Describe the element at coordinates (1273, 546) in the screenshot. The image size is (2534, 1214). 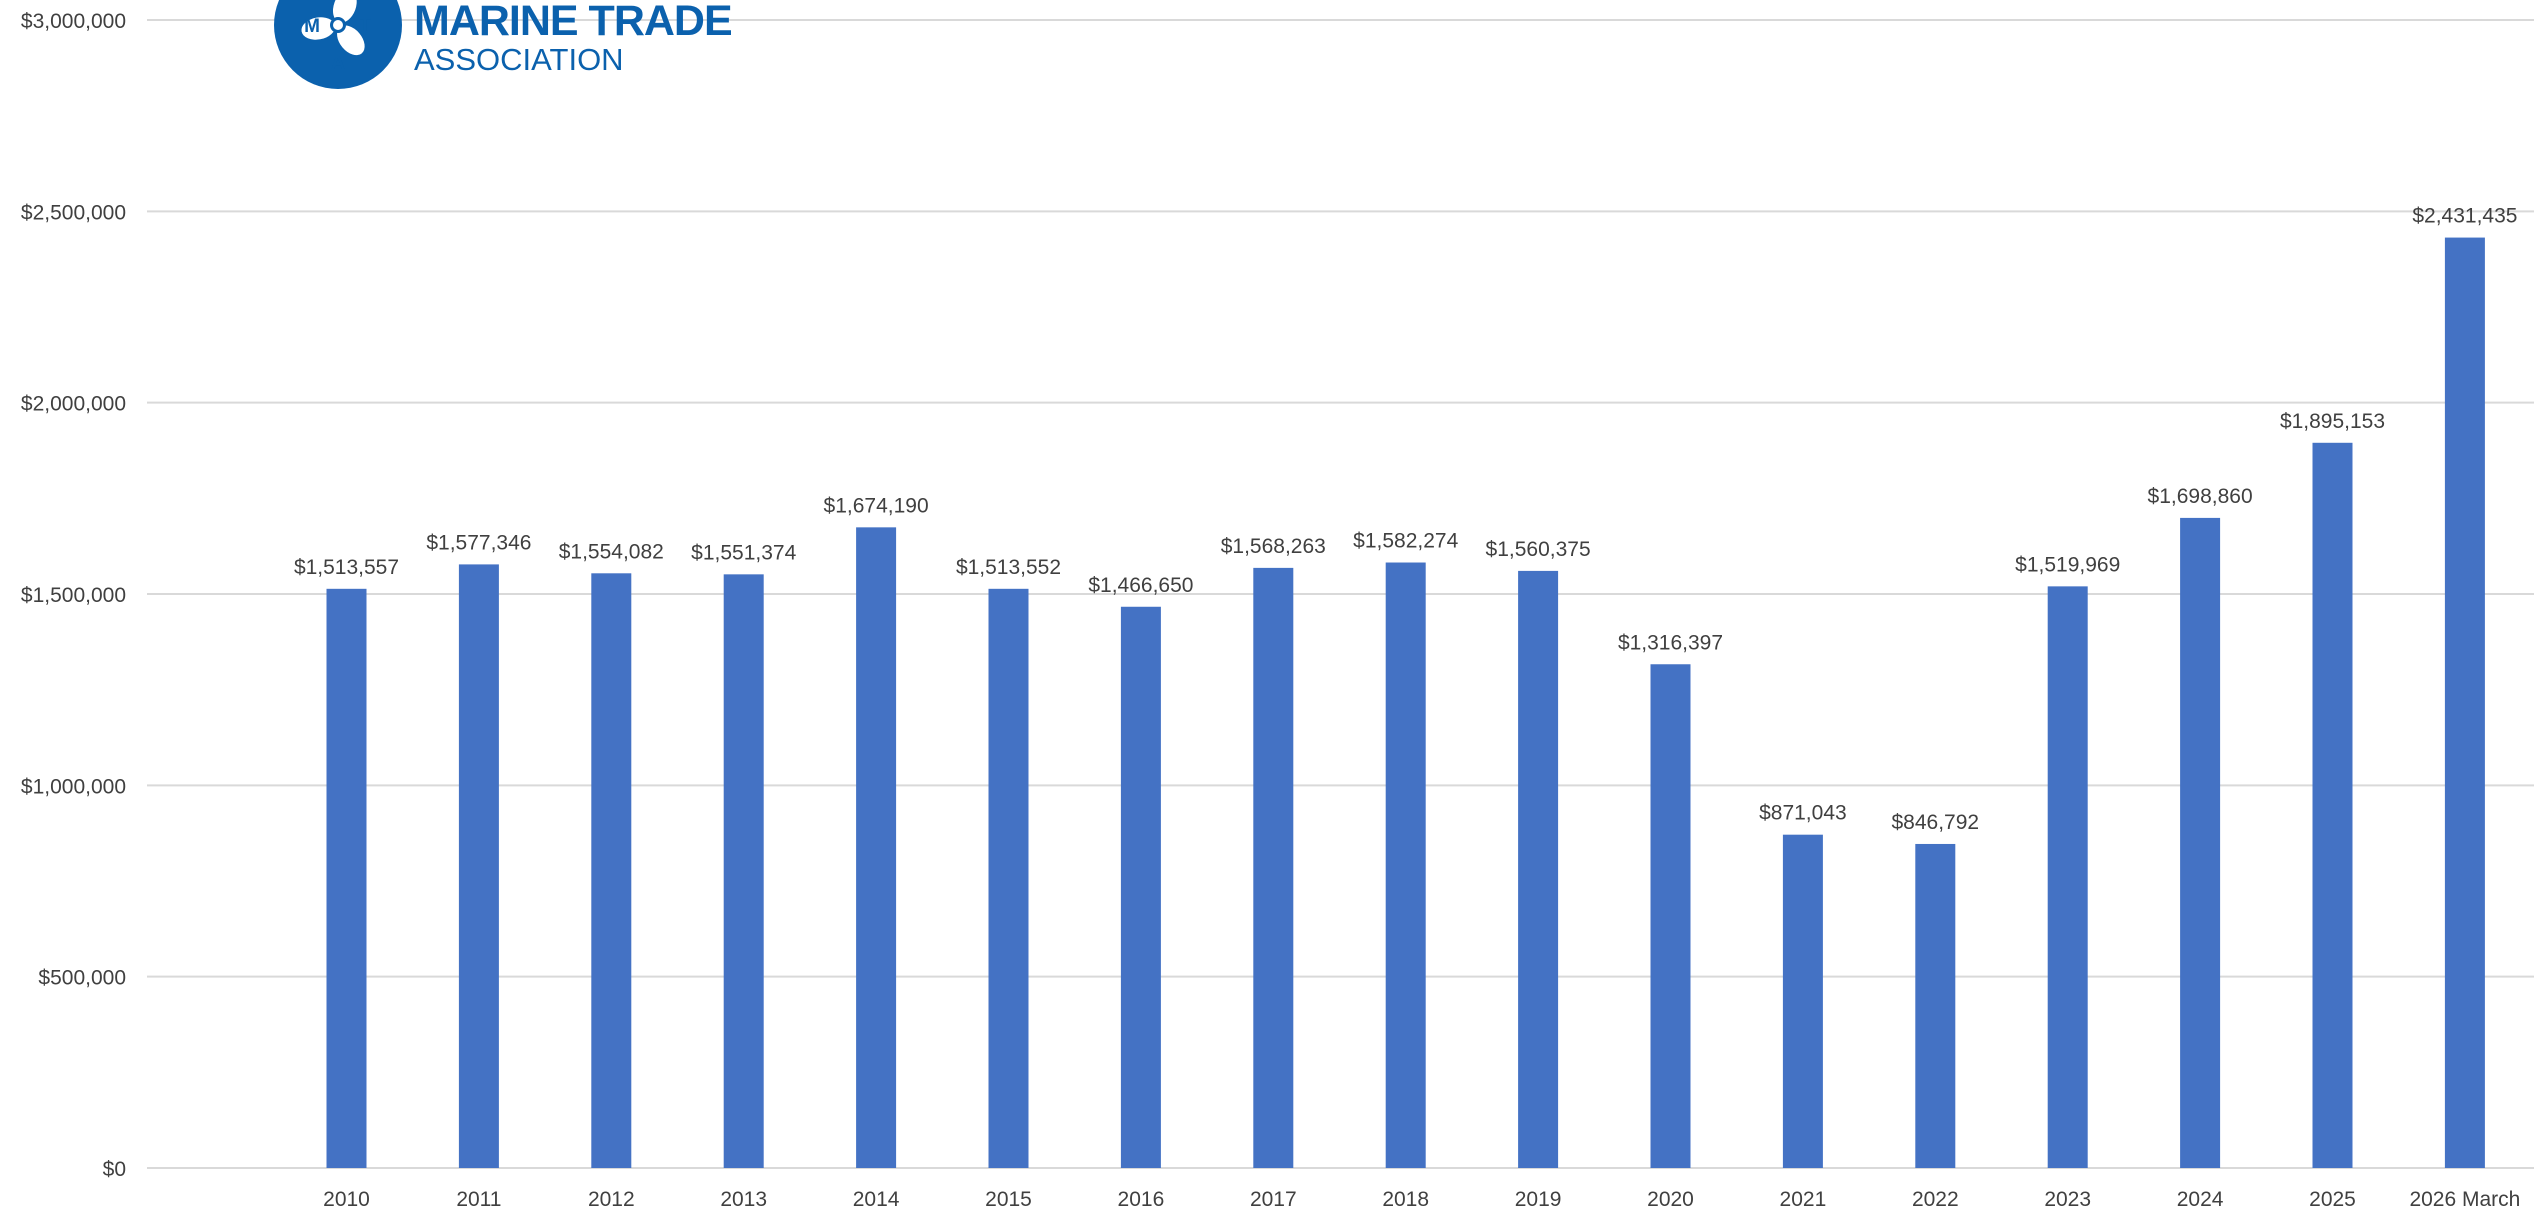
I see `data-label: $1,568,263` at that location.